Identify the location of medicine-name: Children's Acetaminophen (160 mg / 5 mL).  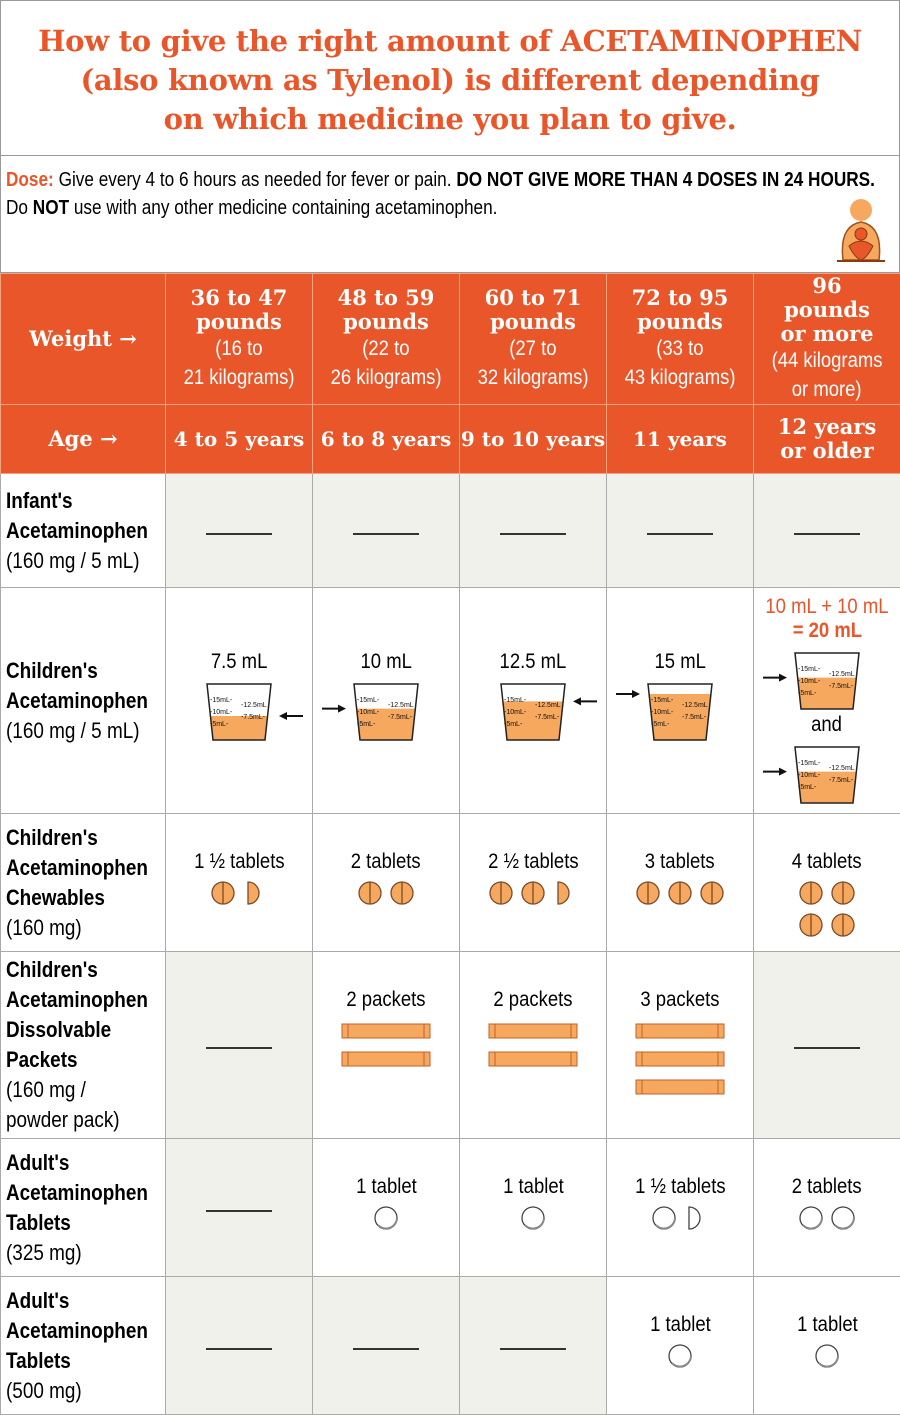
(83, 700).